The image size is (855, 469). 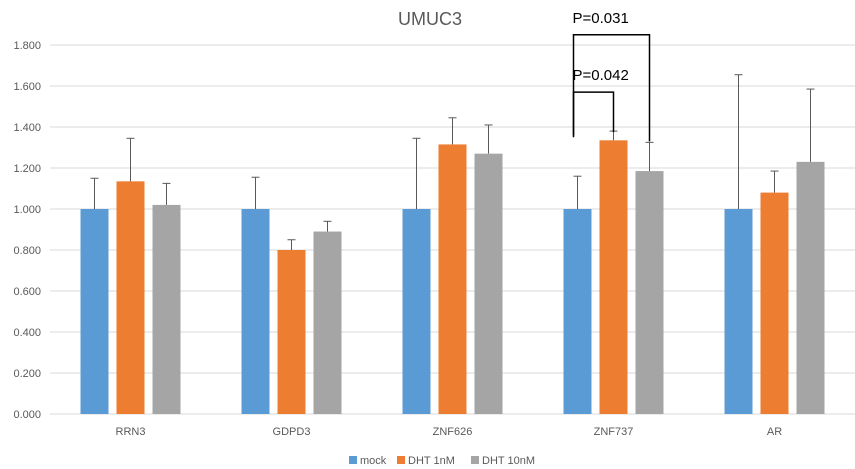 What do you see at coordinates (292, 432) in the screenshot?
I see `x-tick-label: GDPD3` at bounding box center [292, 432].